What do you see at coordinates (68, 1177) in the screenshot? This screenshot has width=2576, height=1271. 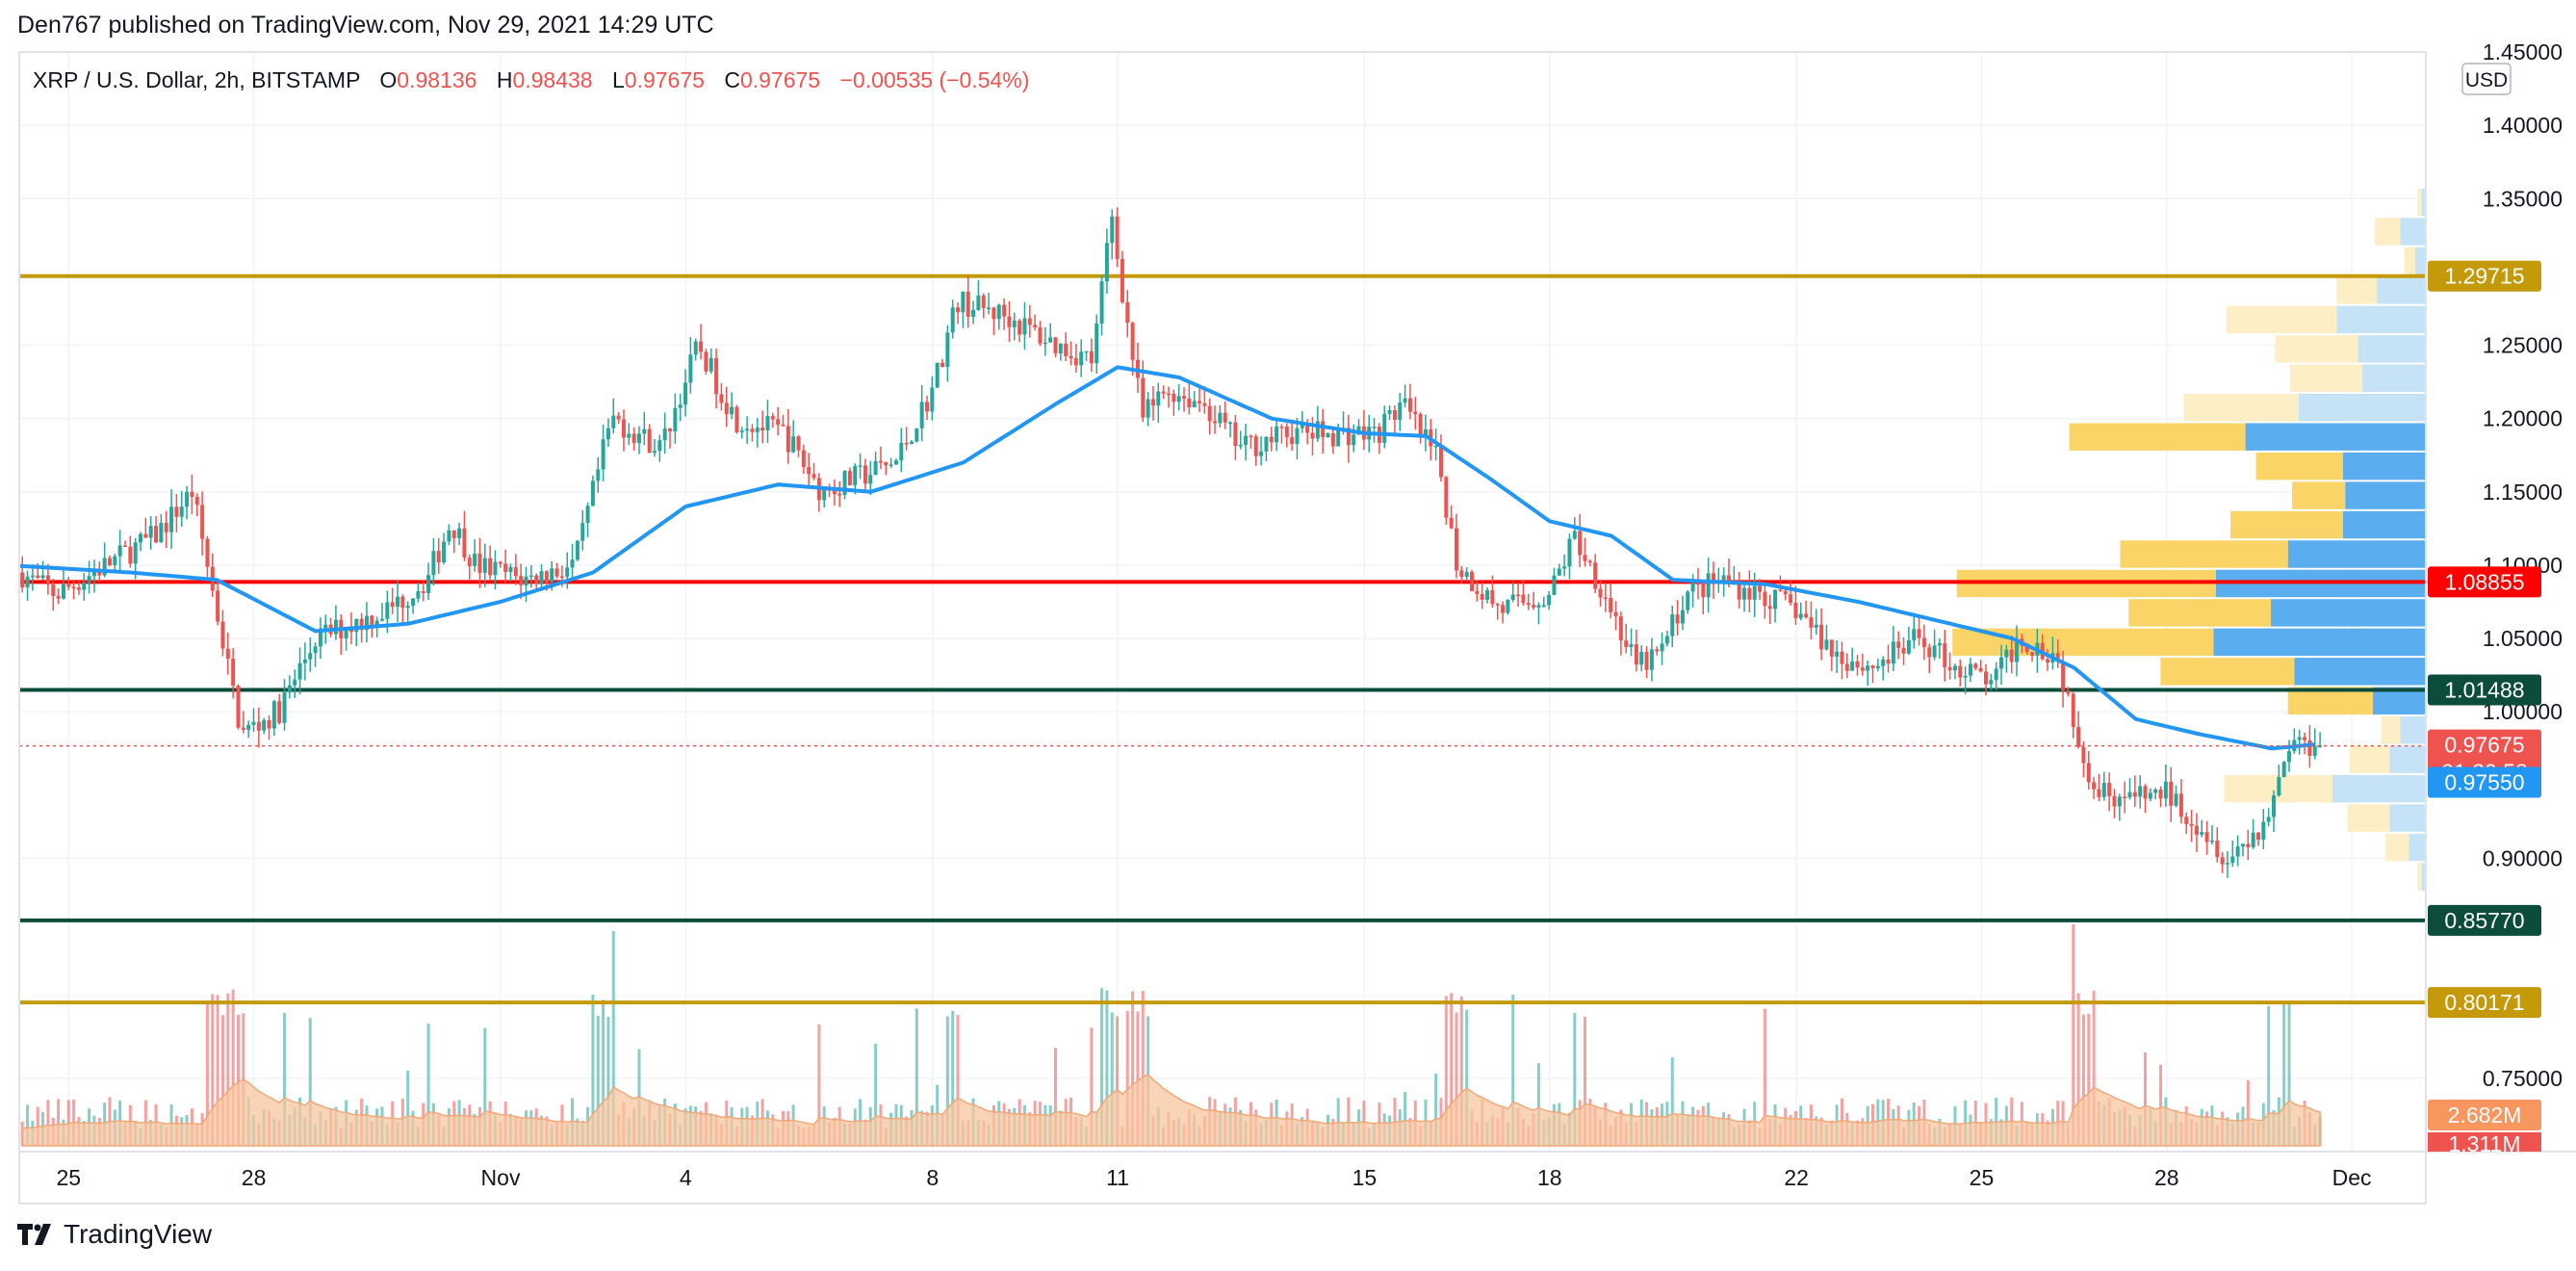 I see `time-tick-label: 25` at bounding box center [68, 1177].